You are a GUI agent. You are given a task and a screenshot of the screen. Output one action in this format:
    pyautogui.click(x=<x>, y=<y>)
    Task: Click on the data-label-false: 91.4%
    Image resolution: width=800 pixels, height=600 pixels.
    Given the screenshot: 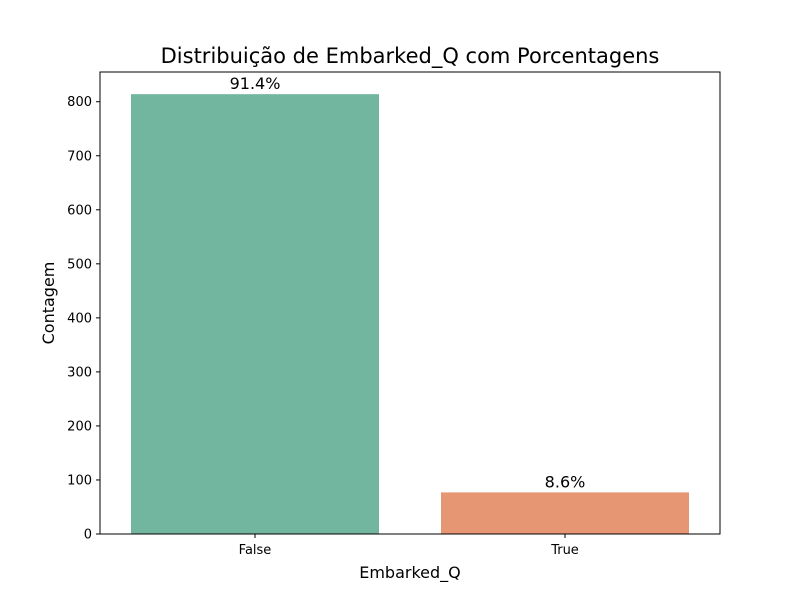 What is the action you would take?
    pyautogui.click(x=255, y=83)
    